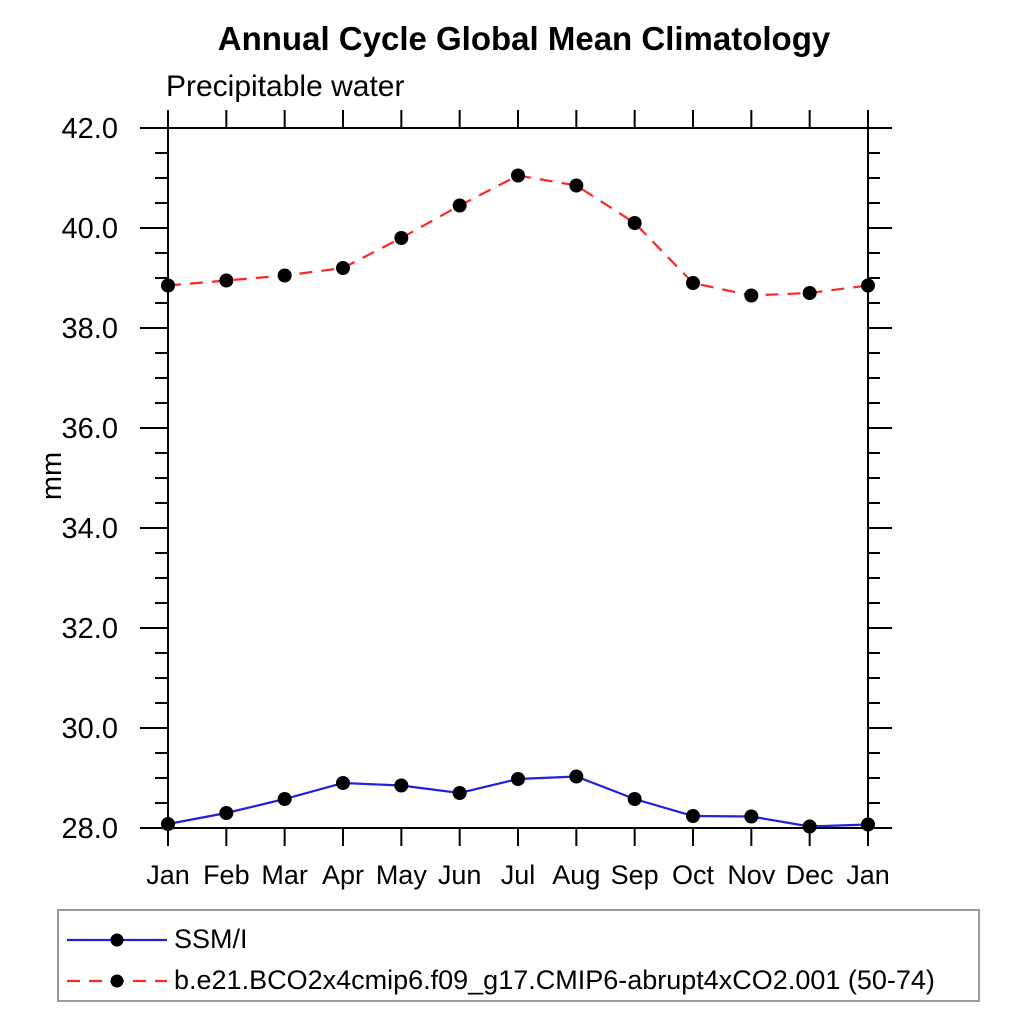  I want to click on x-tick-label: Feb, so click(226, 875).